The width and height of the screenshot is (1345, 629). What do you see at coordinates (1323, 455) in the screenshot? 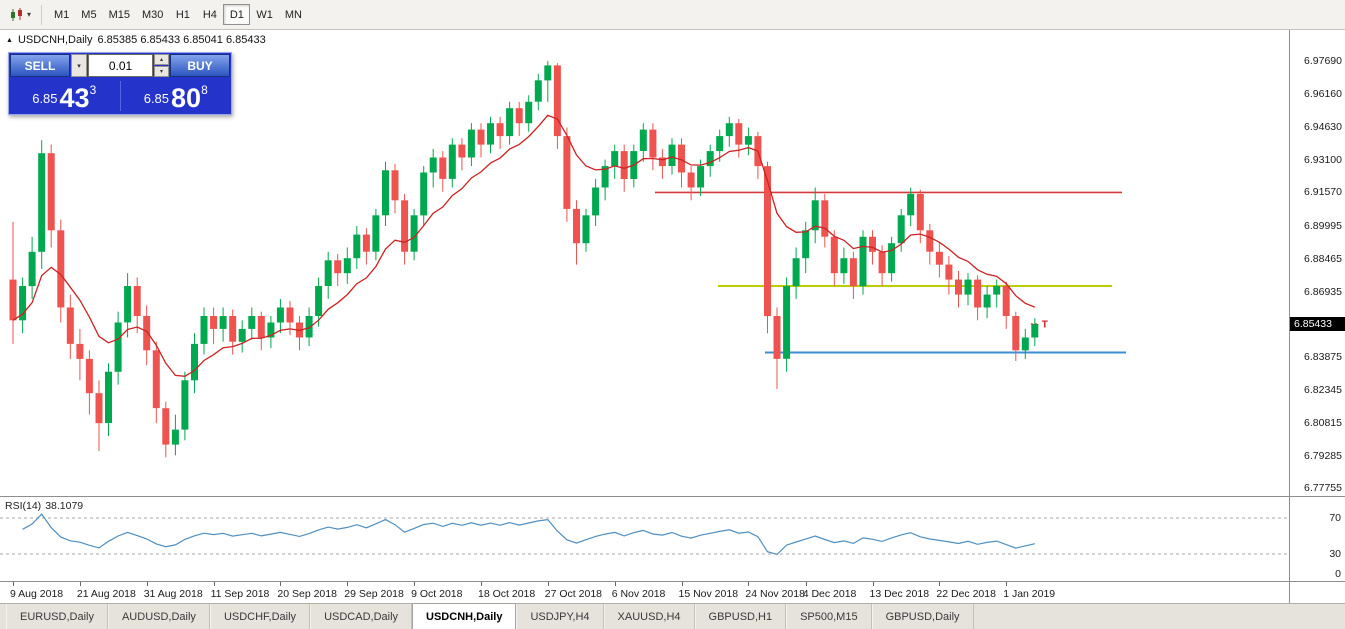
I see `price-axis-label: 6.79285` at bounding box center [1323, 455].